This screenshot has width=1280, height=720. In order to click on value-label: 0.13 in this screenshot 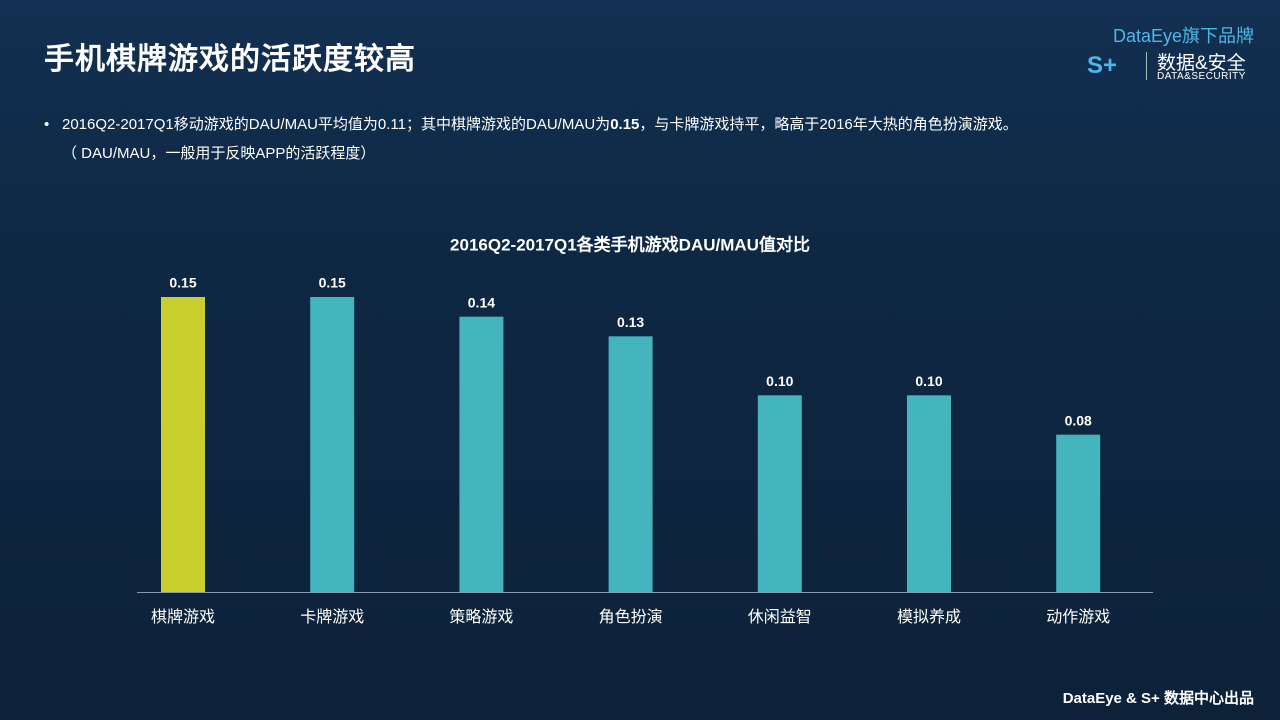, I will do `click(630, 322)`.